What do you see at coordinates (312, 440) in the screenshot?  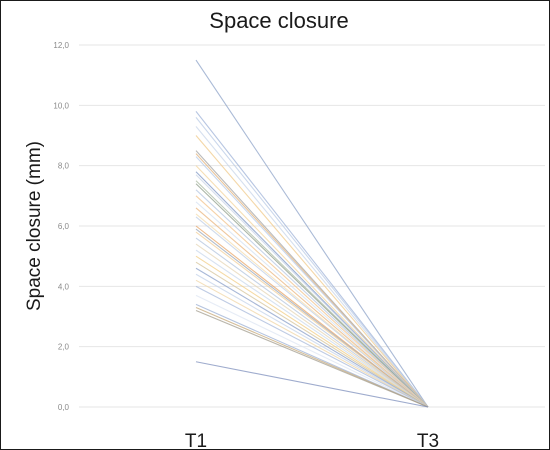 I see `x-axis-ticks: T1 T3` at bounding box center [312, 440].